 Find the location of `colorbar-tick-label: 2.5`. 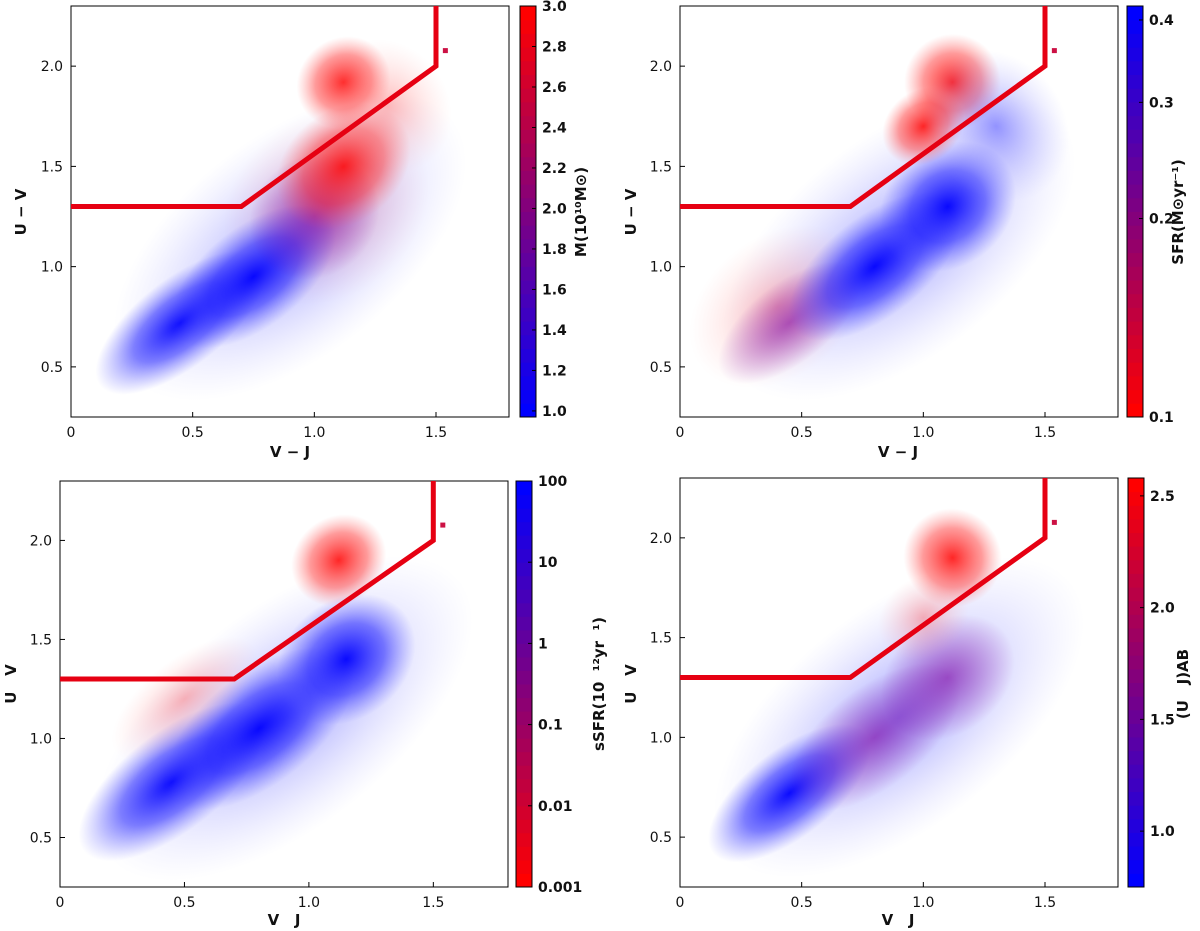

colorbar-tick-label: 2.5 is located at coordinates (1162, 497).